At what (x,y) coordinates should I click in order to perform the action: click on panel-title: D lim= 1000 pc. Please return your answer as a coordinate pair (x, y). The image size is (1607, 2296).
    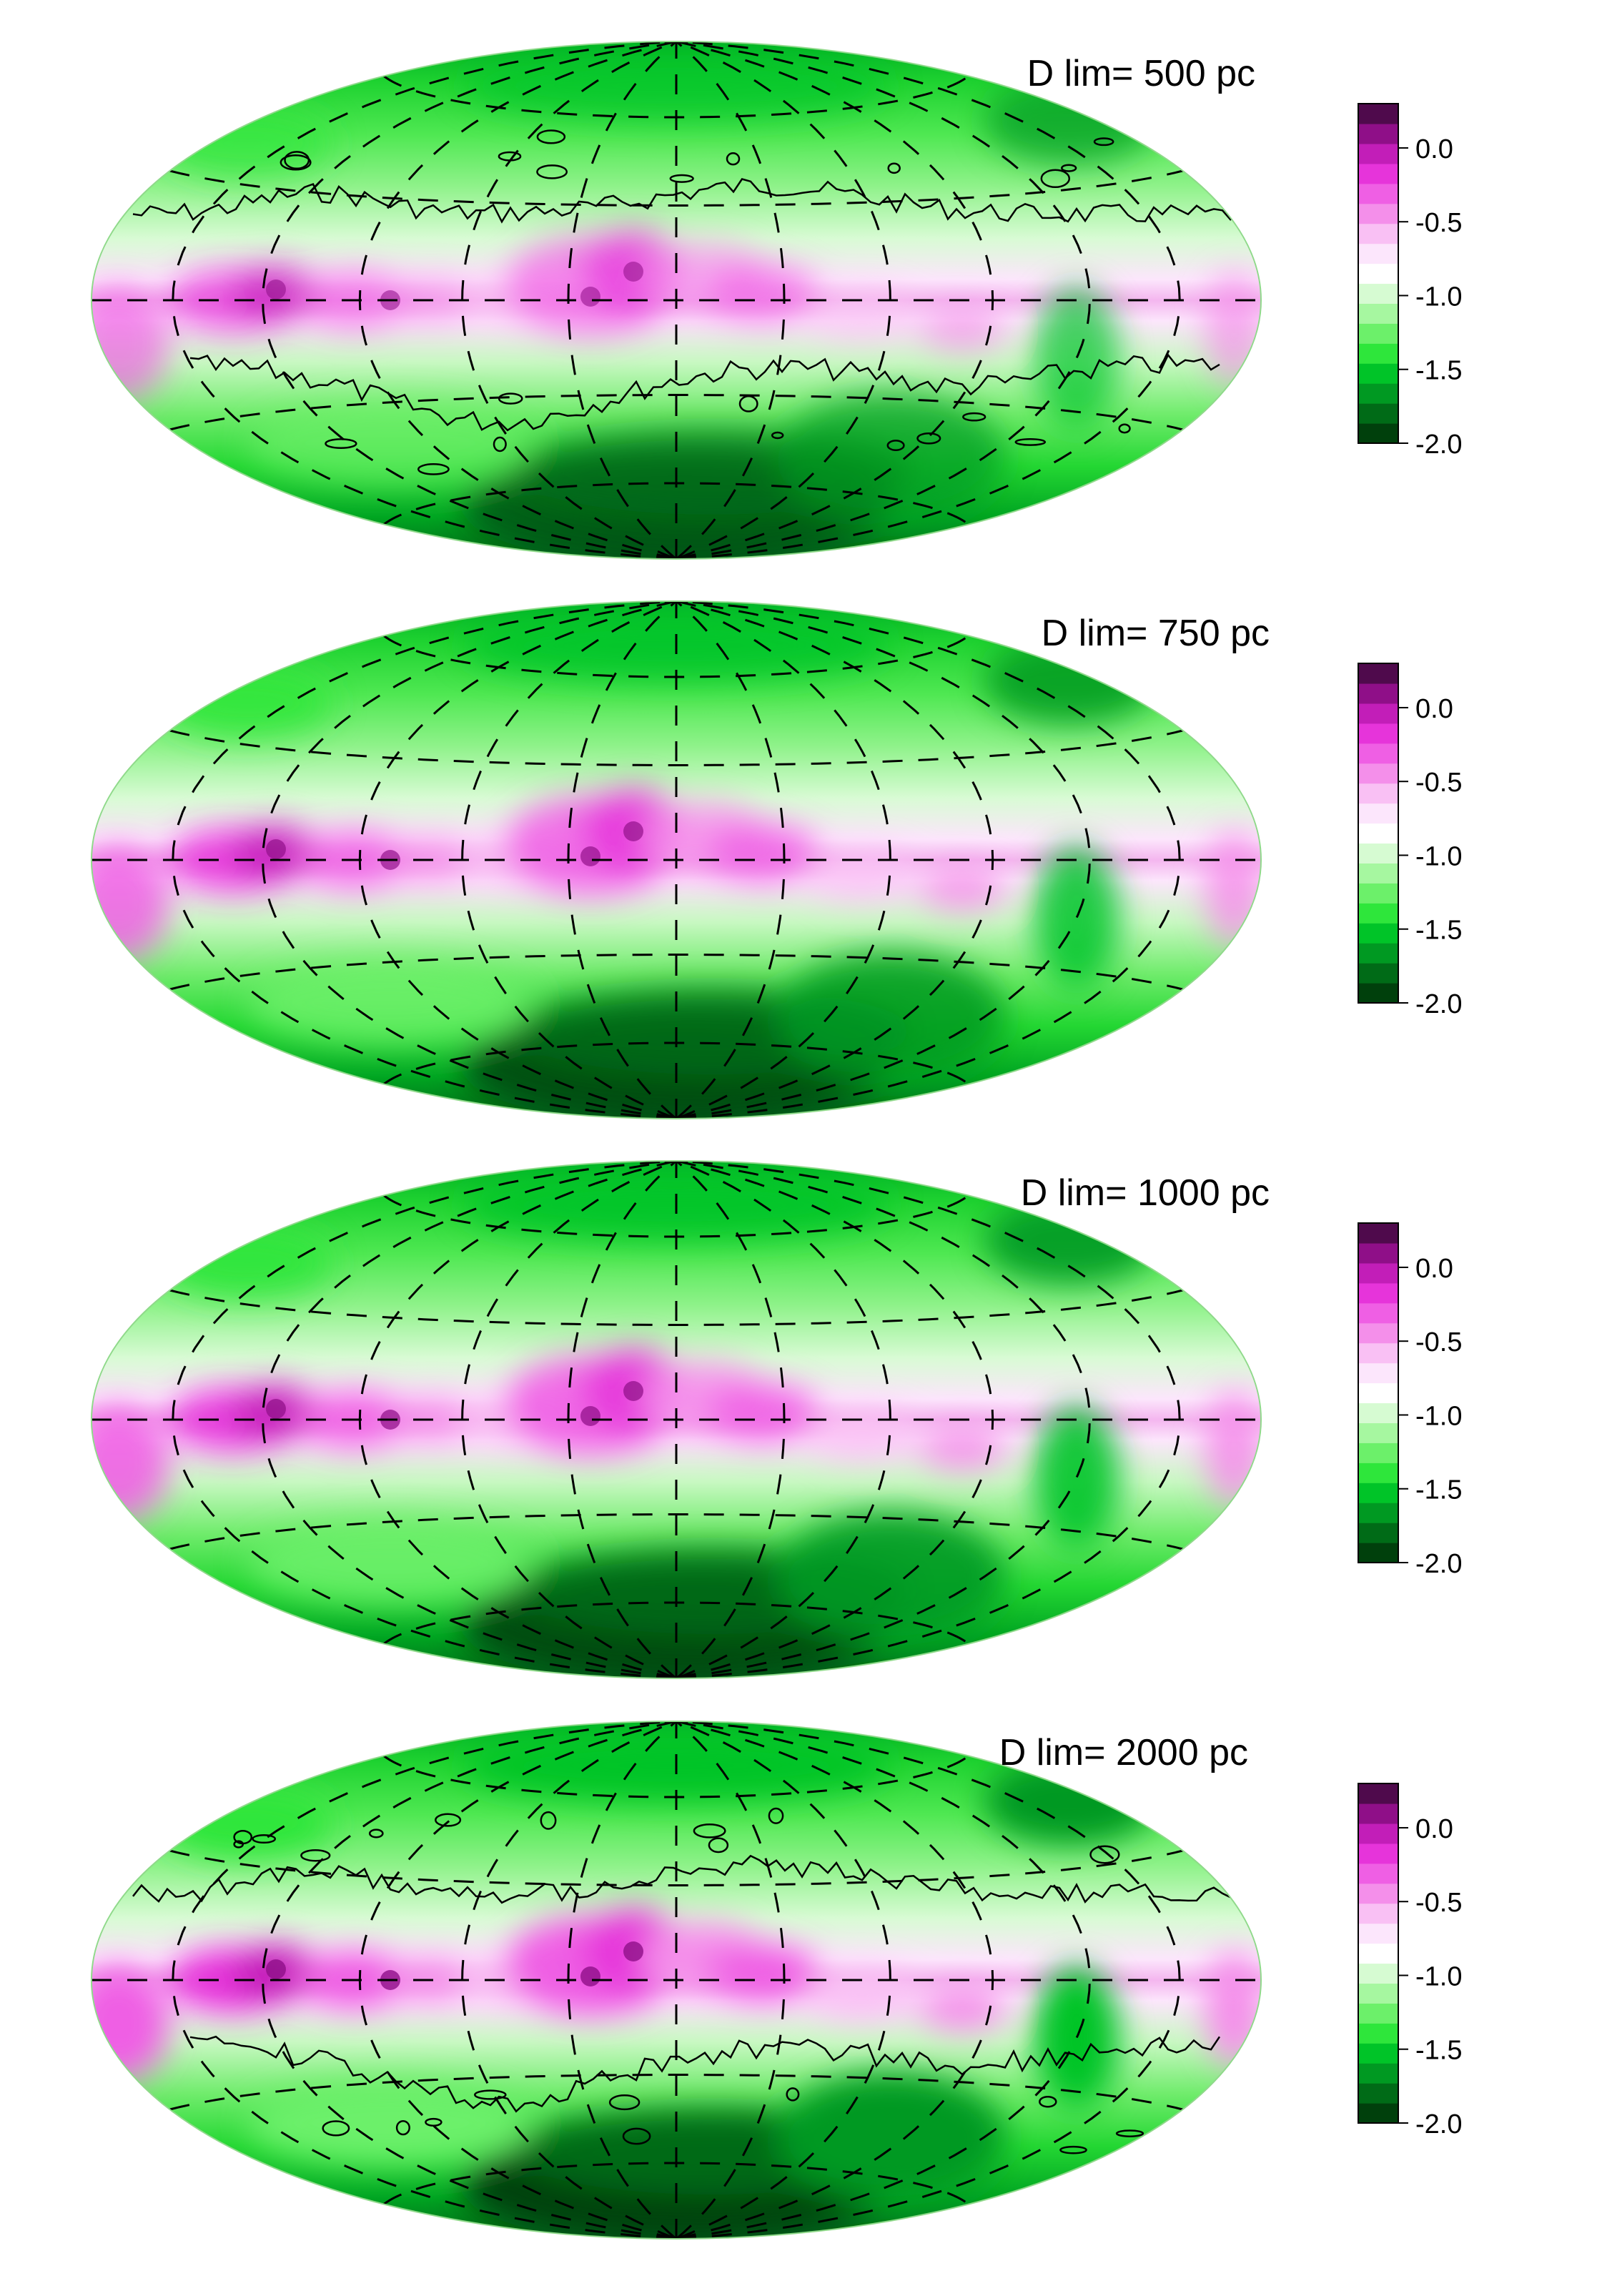
    Looking at the image, I should click on (1145, 1193).